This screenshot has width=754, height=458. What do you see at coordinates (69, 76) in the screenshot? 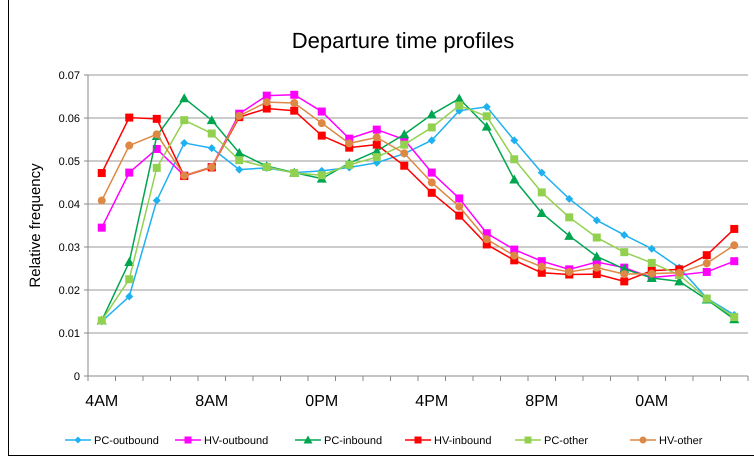
I see `y-tick-label: 0.07` at bounding box center [69, 76].